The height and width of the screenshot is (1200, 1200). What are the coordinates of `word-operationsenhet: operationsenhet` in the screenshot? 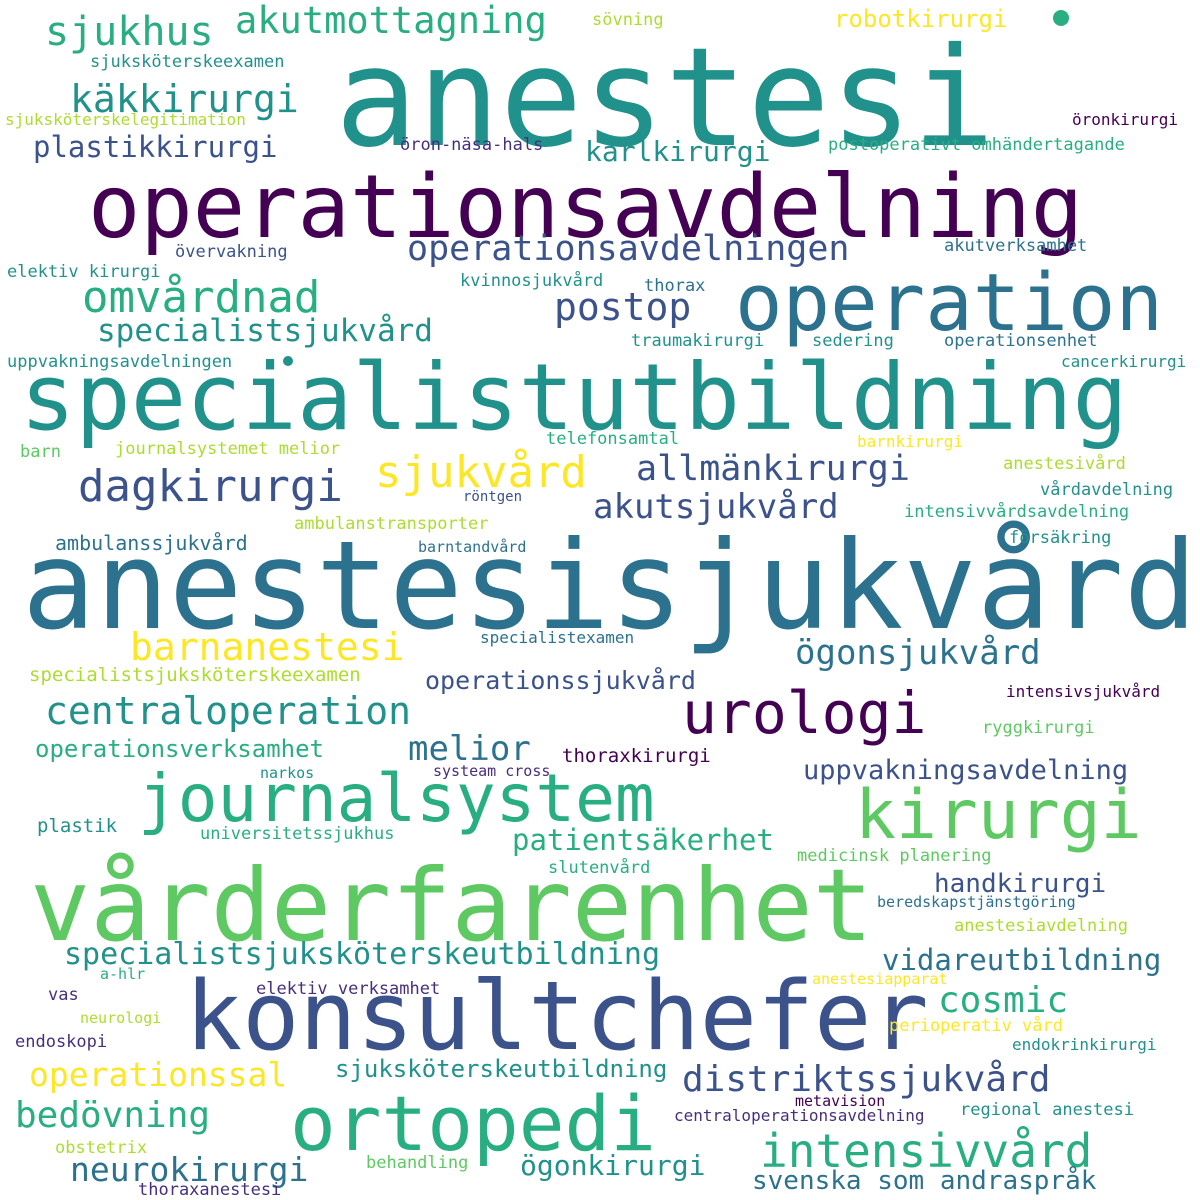 It's located at (1021, 341).